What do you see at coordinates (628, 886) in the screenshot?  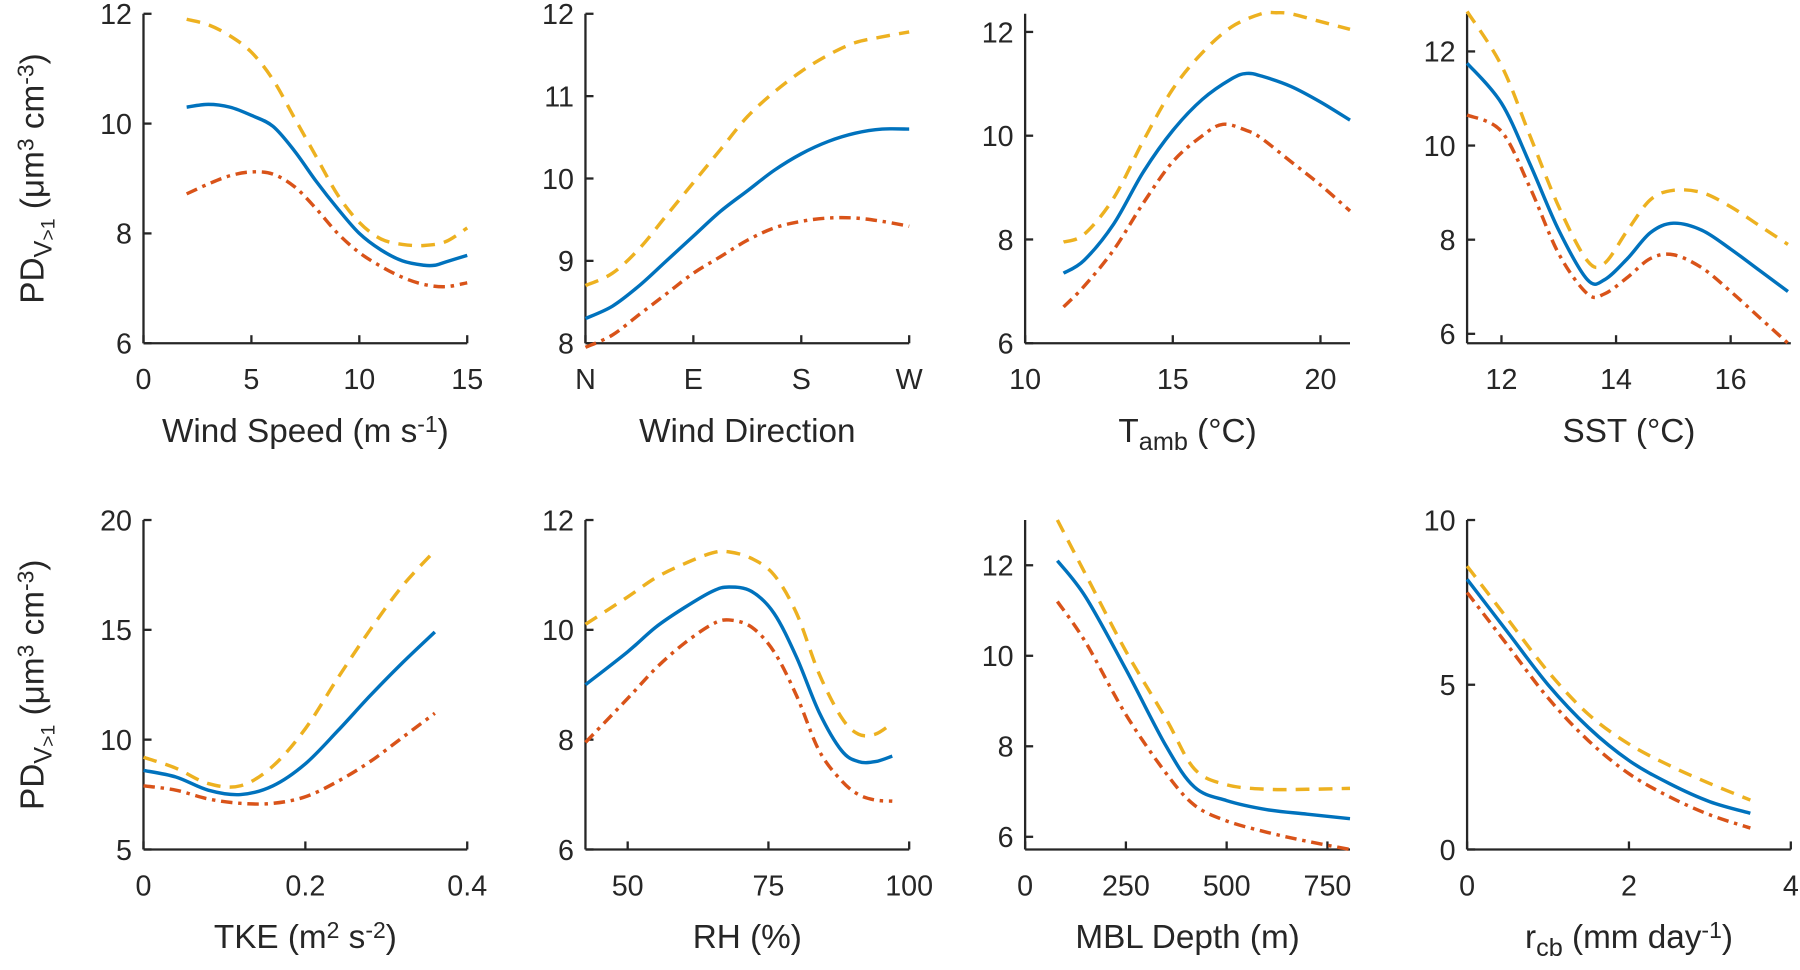 I see `x-tick-label: 50` at bounding box center [628, 886].